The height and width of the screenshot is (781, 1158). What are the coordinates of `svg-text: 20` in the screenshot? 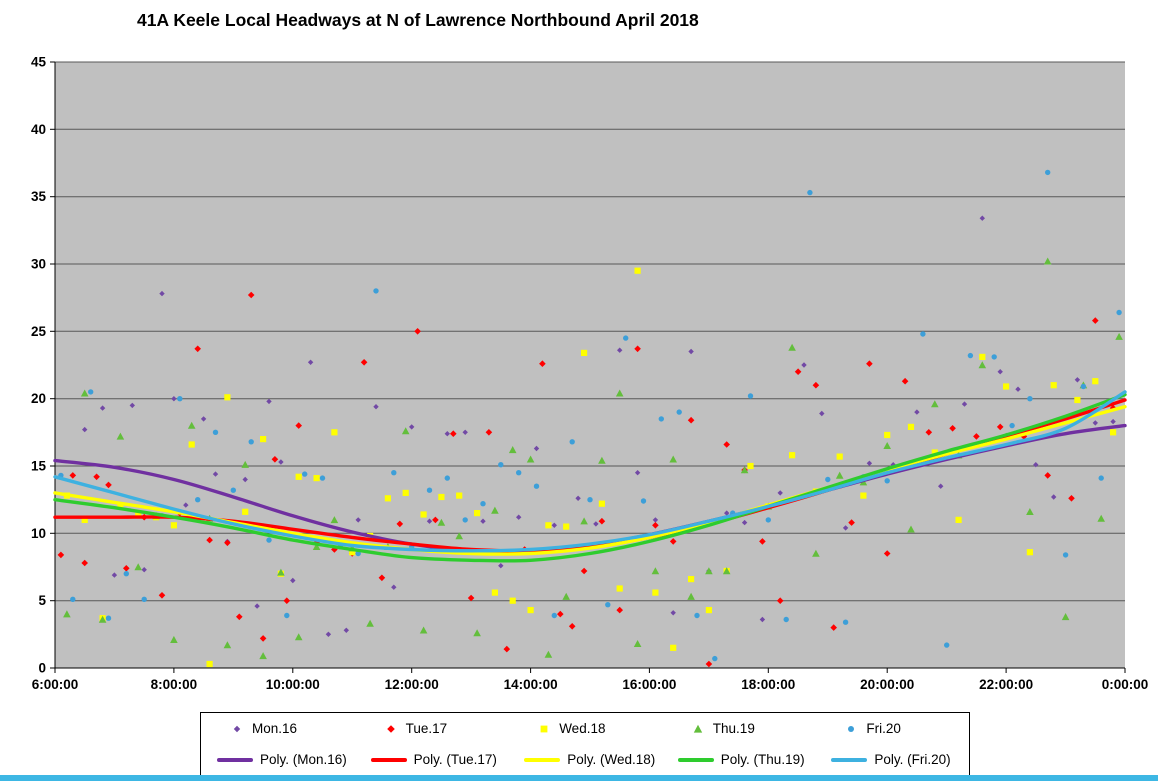 It's located at (38, 398).